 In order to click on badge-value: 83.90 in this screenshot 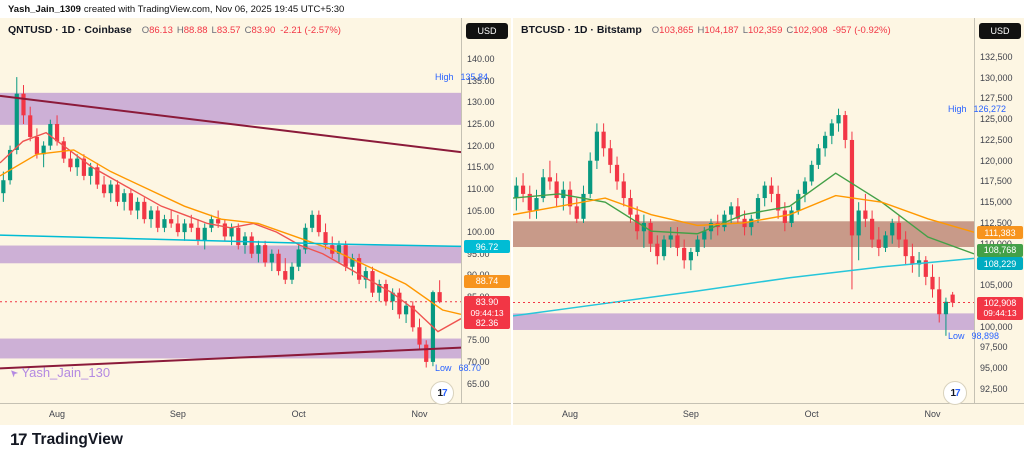, I will do `click(487, 301)`.